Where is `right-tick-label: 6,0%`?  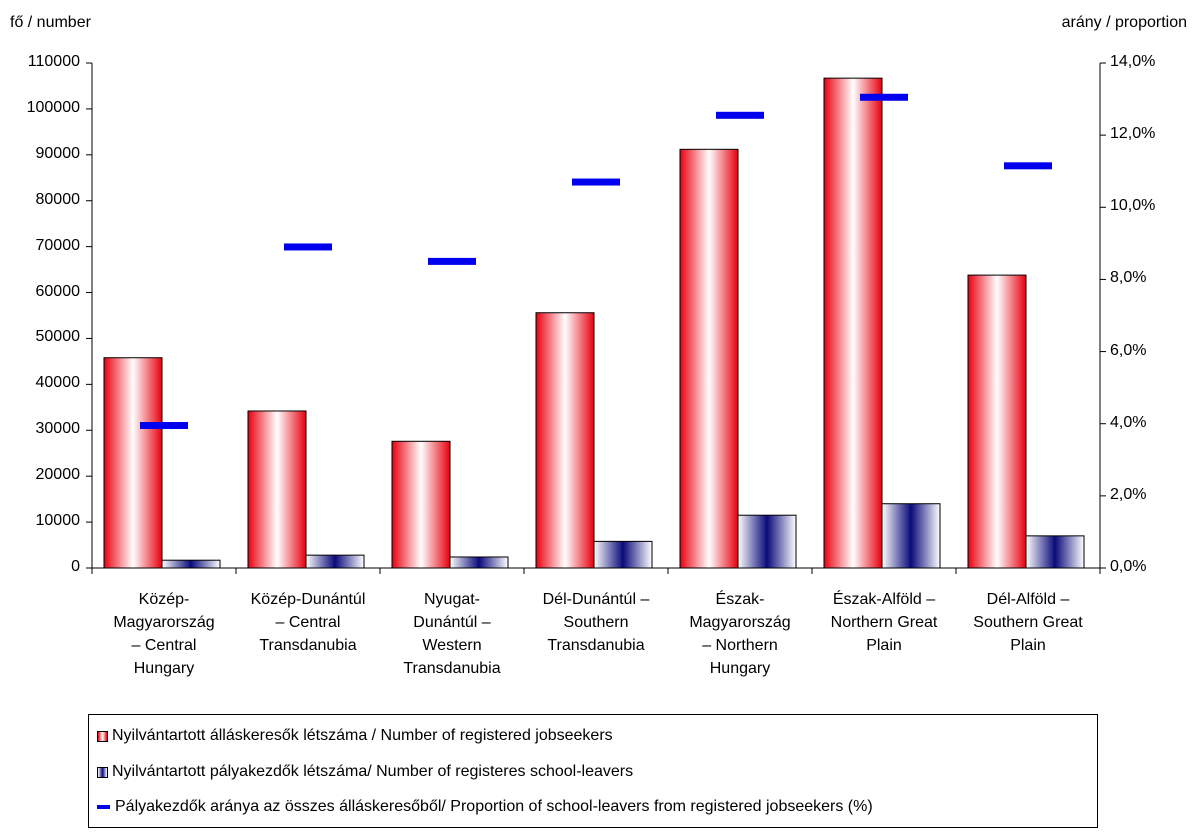 right-tick-label: 6,0% is located at coordinates (1128, 350).